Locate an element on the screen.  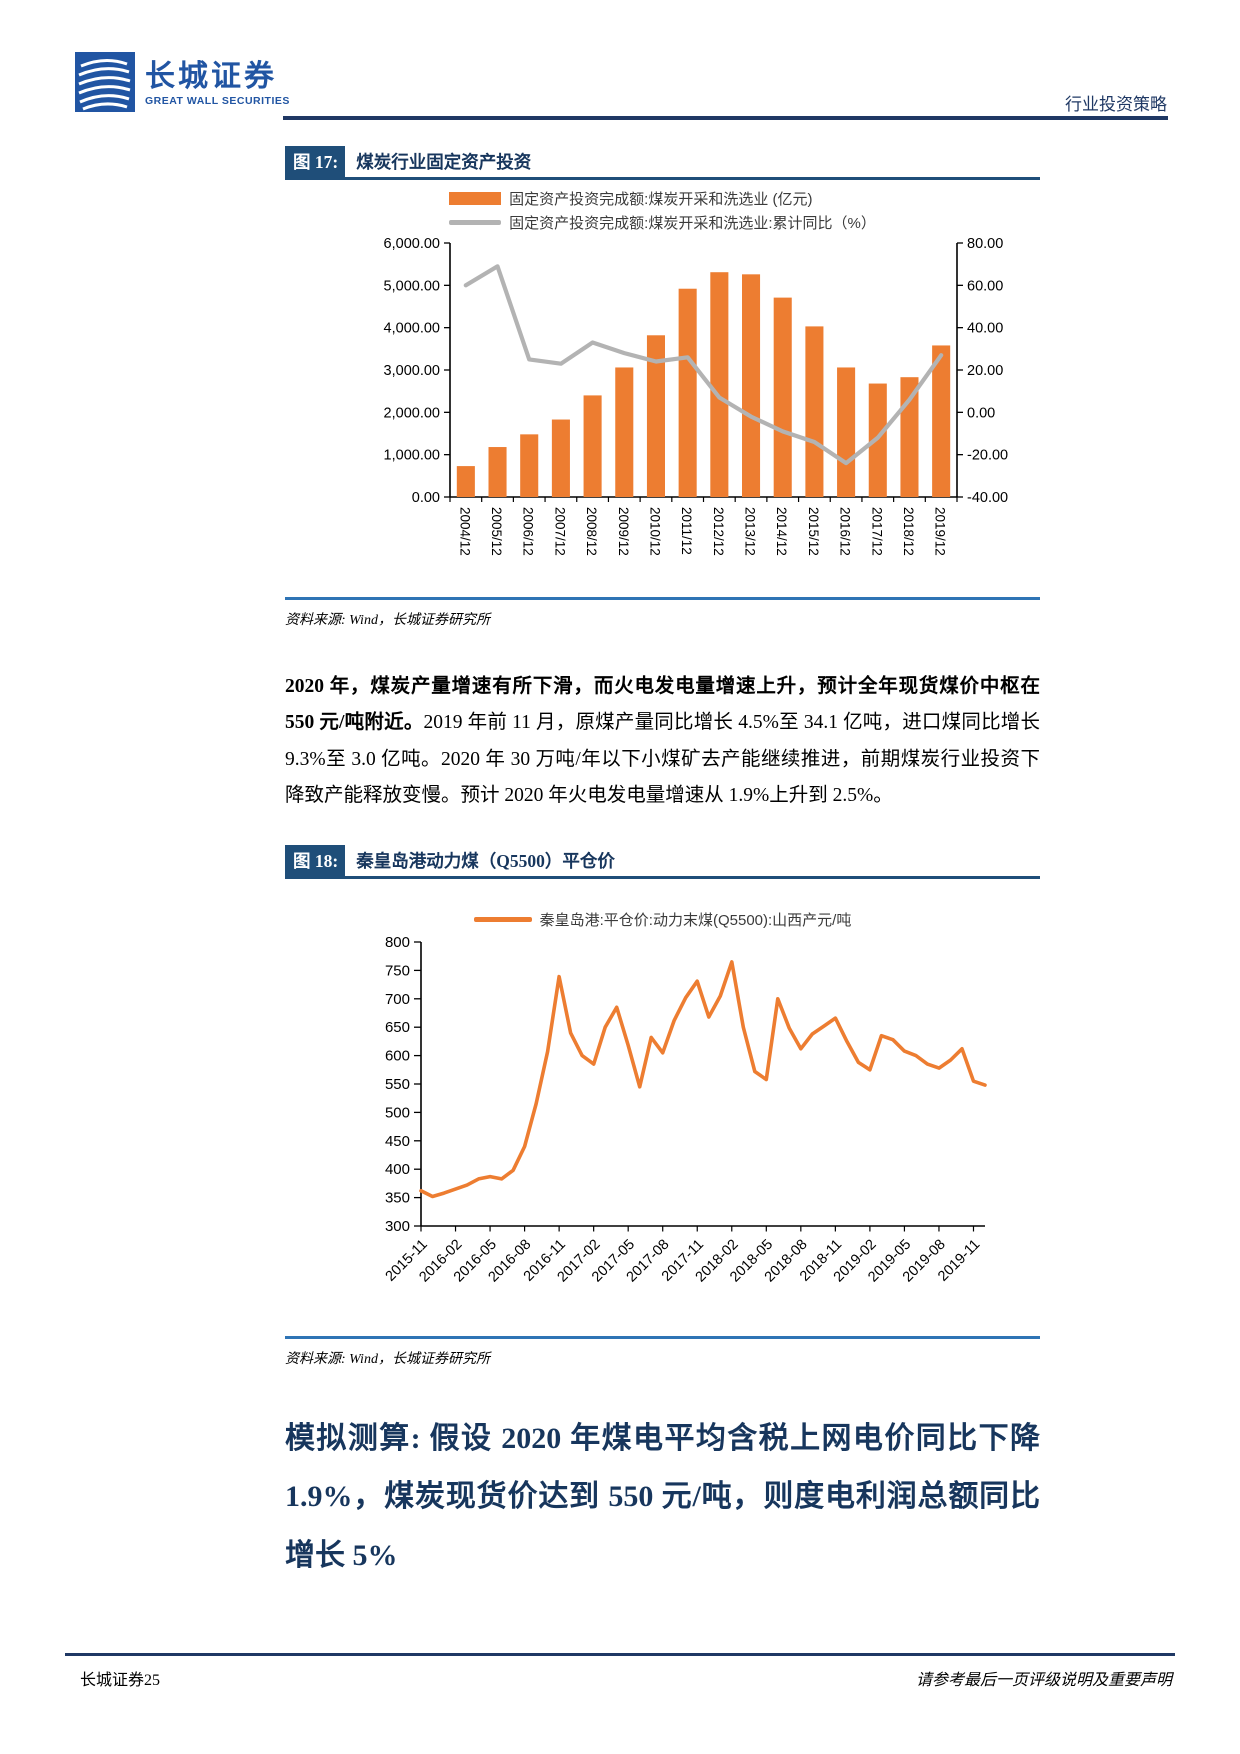
doc-type-label: 行业投资策略 is located at coordinates (1116, 104).